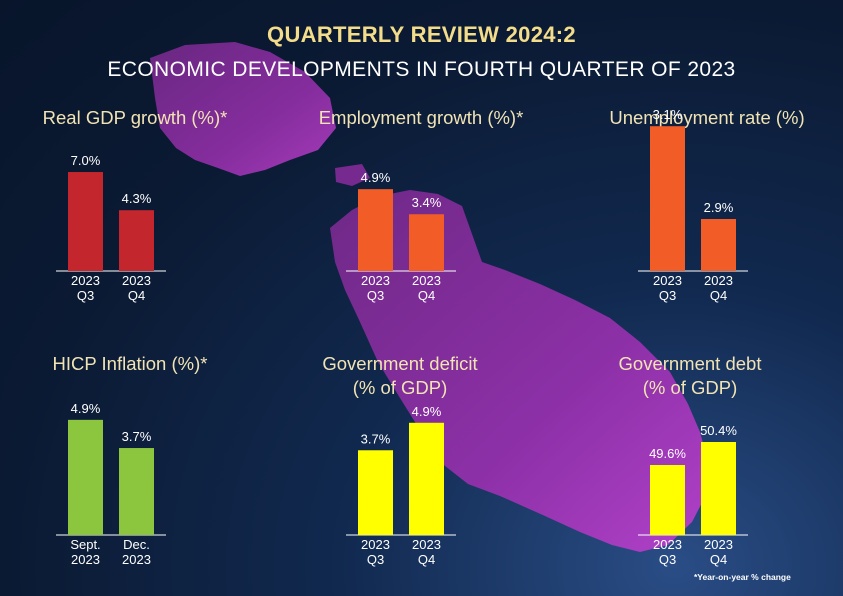  What do you see at coordinates (136, 295) in the screenshot?
I see `category-label-gdp-1: Q4` at bounding box center [136, 295].